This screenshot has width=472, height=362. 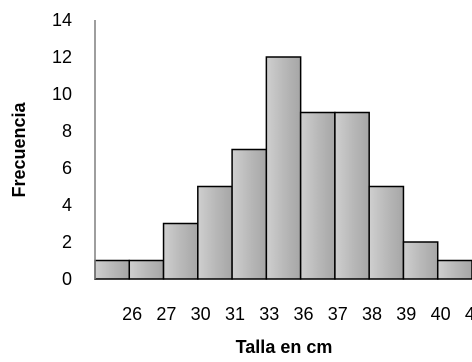 What do you see at coordinates (132, 314) in the screenshot?
I see `x-tick-label: 26` at bounding box center [132, 314].